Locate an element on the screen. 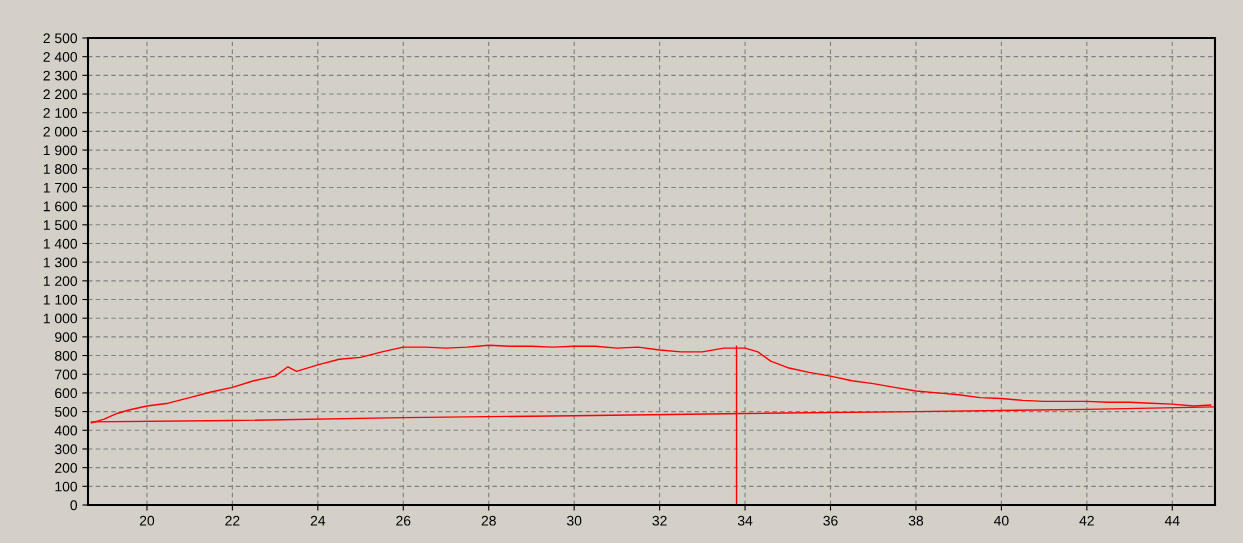  y-tick-label: 800 is located at coordinates (66, 355).